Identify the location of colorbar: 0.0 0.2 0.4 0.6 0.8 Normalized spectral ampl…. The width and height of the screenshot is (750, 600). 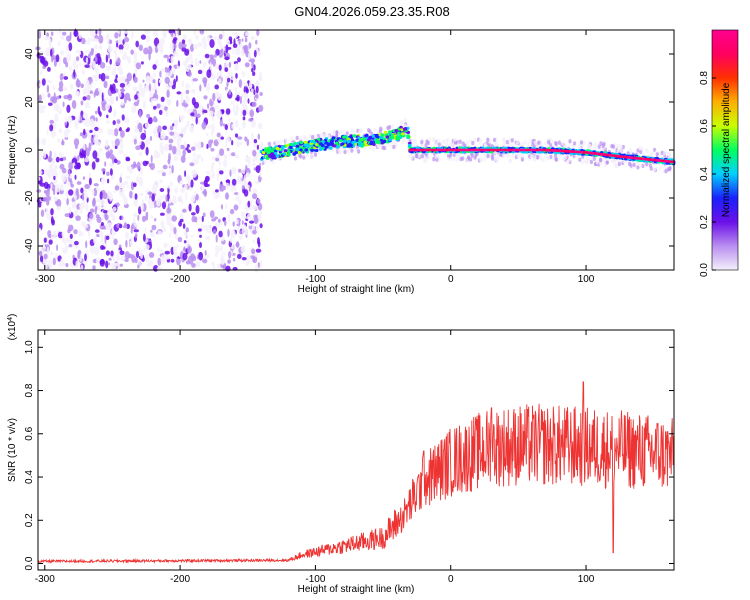
(719, 153).